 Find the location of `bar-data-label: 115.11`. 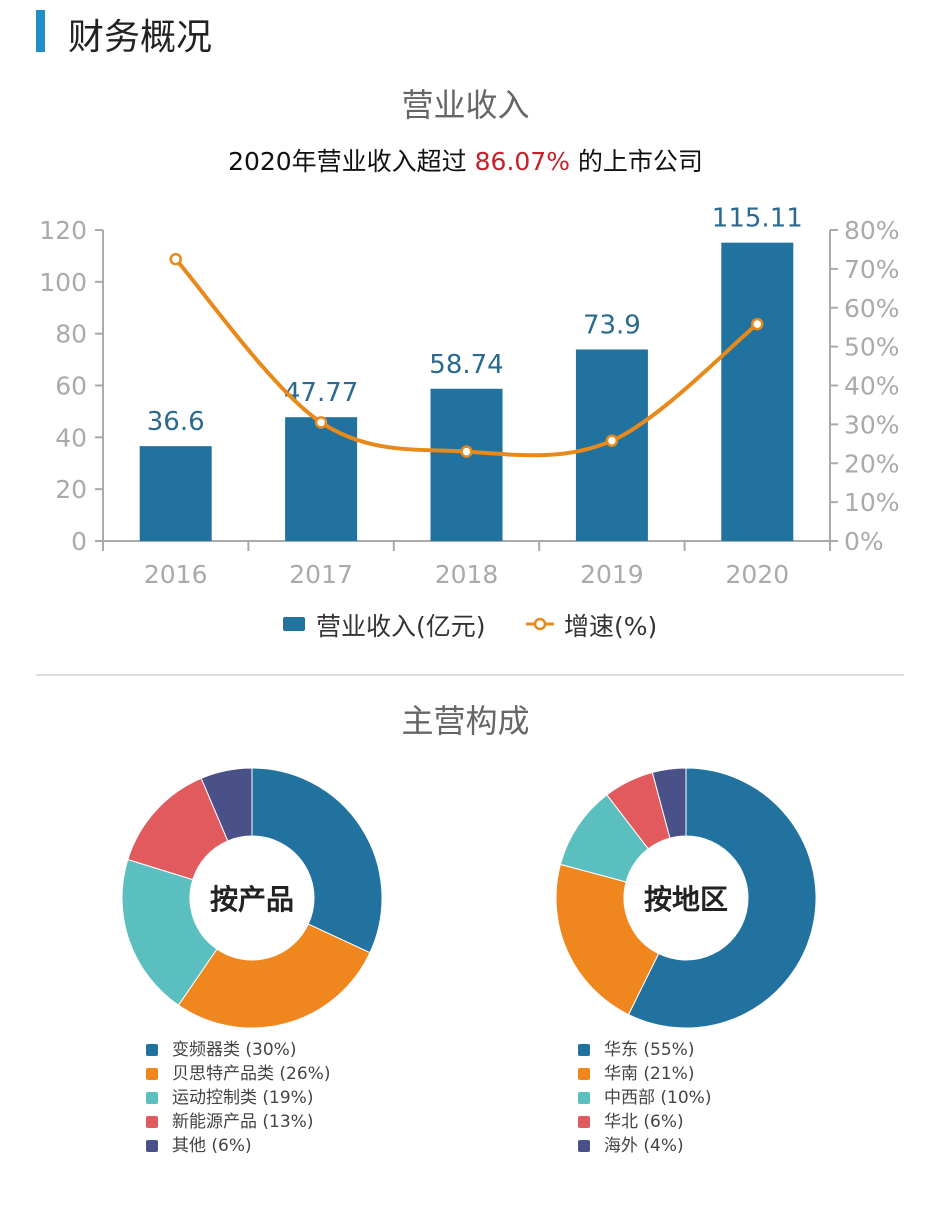

bar-data-label: 115.11 is located at coordinates (757, 219).